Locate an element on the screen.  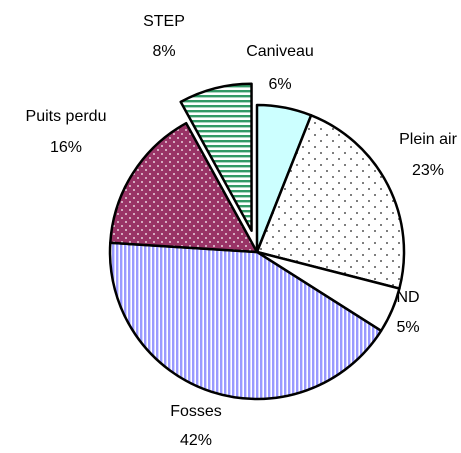
slice-label: Caniveau is located at coordinates (280, 51).